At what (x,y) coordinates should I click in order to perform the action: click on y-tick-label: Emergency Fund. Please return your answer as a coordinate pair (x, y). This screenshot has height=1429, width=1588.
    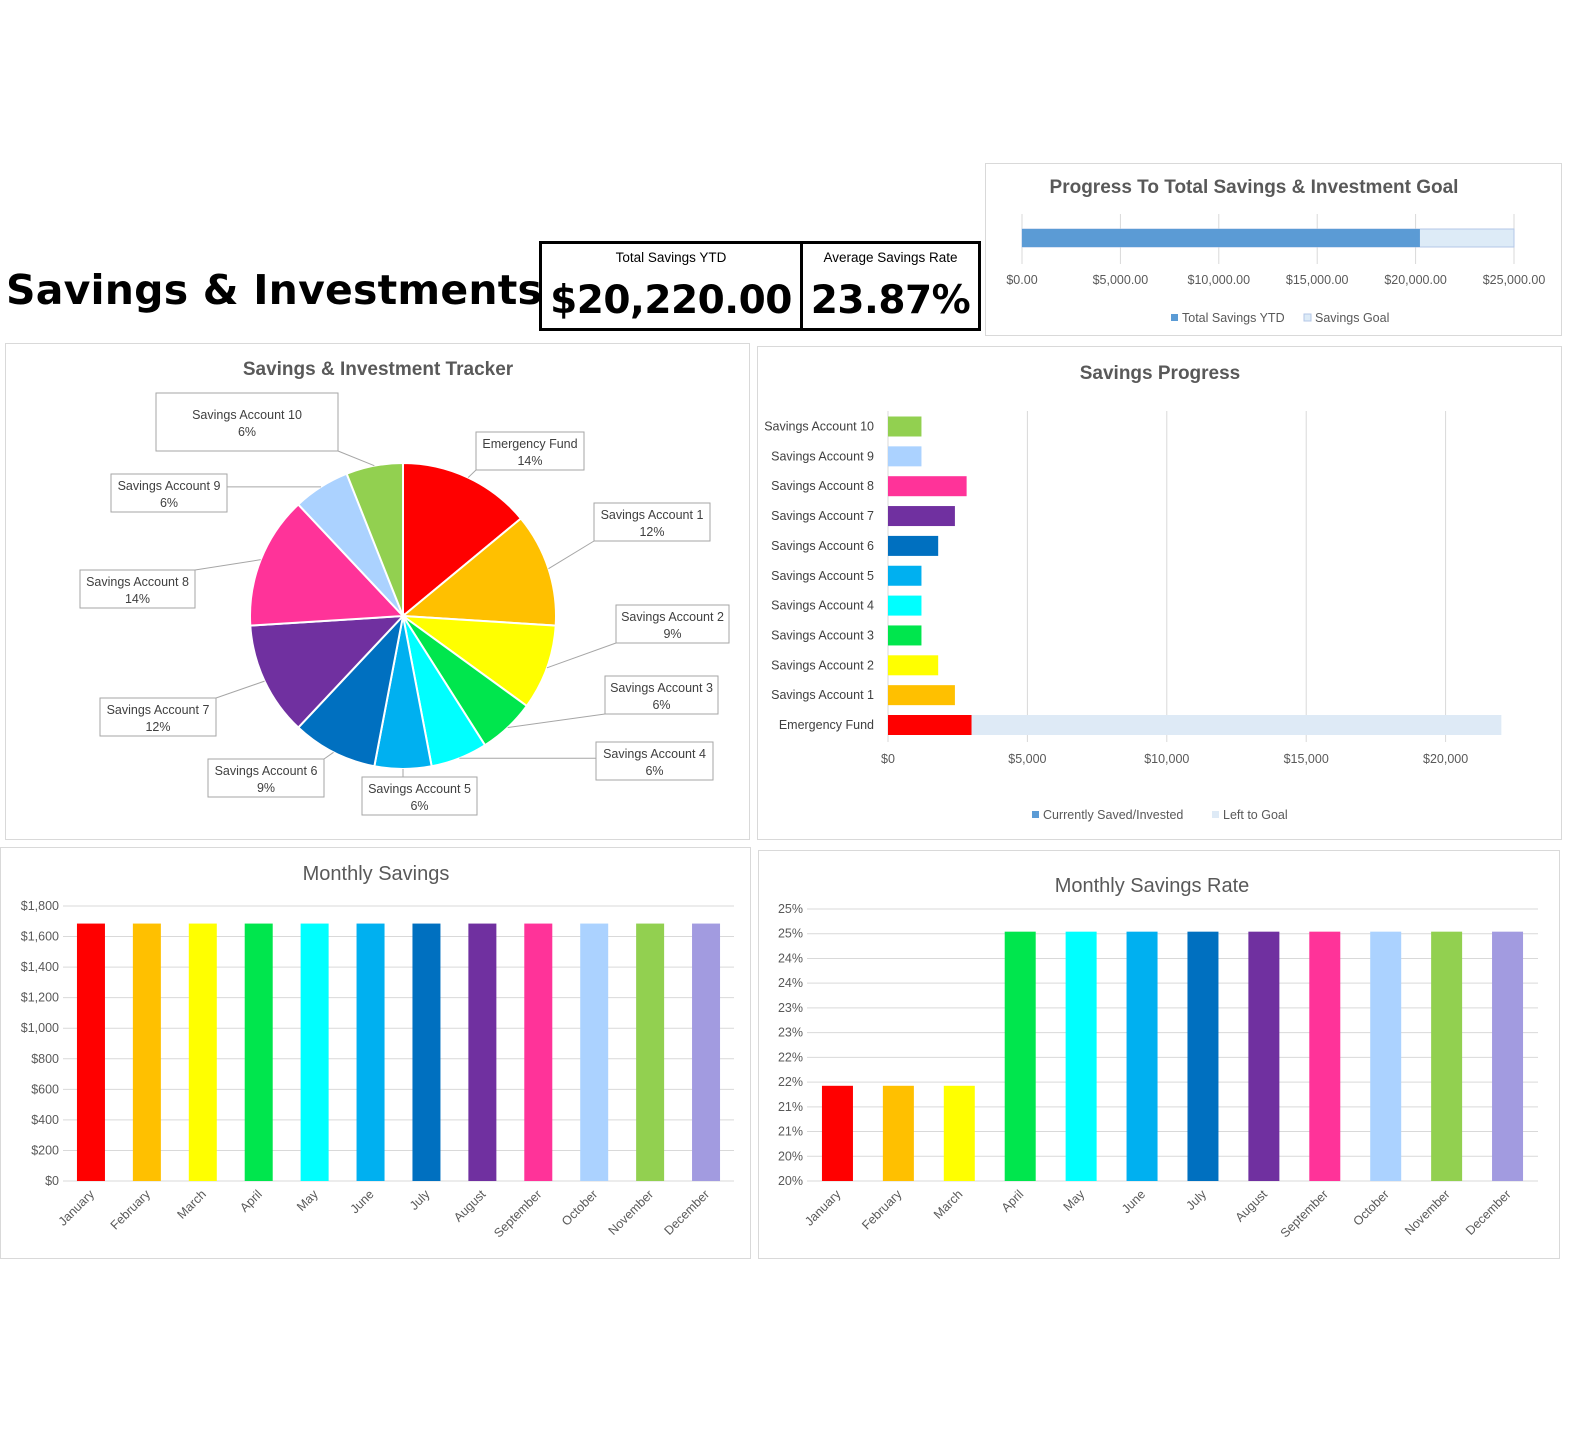
    Looking at the image, I should click on (826, 725).